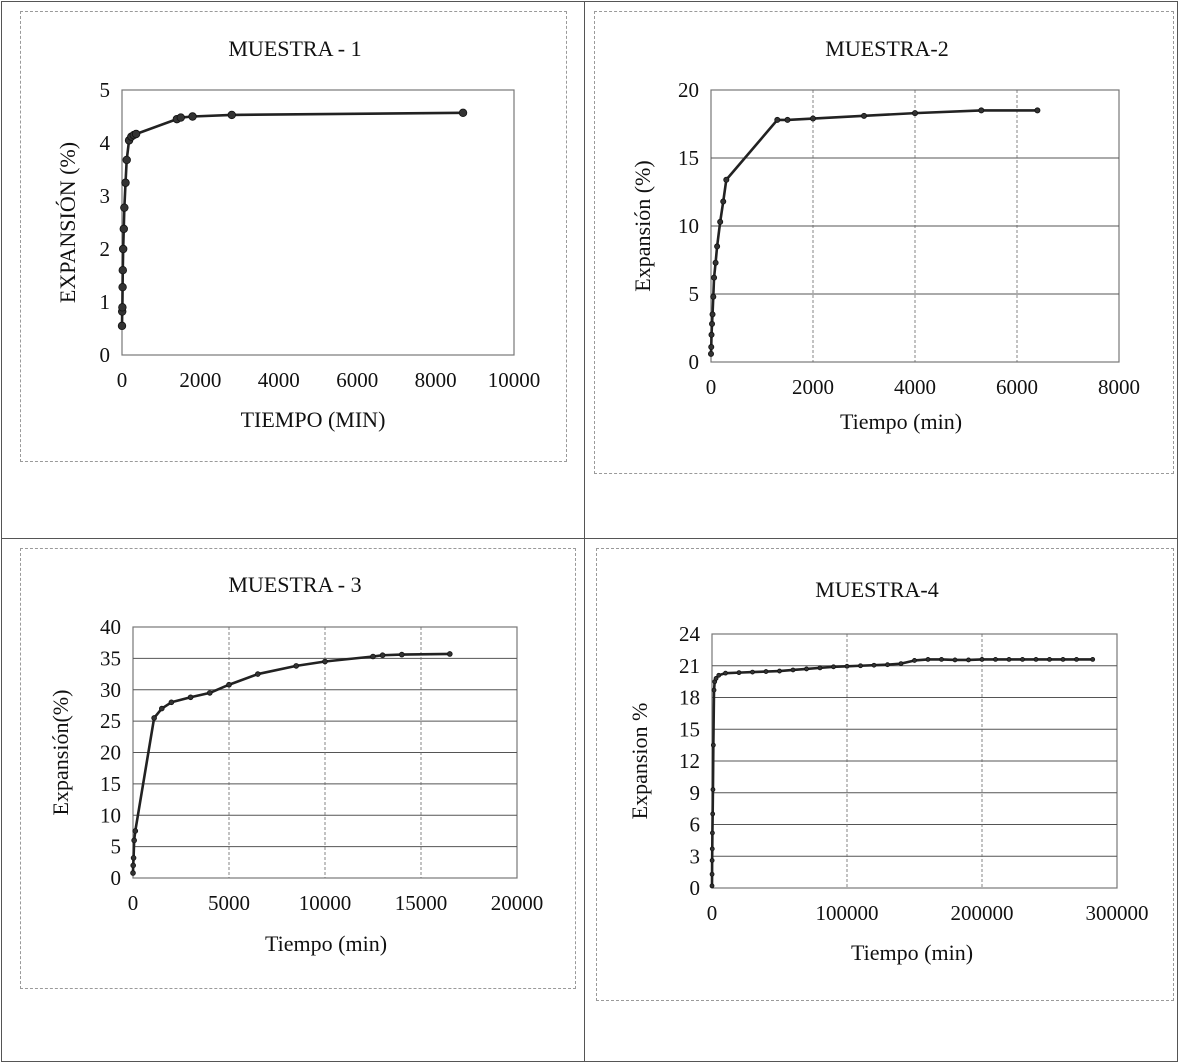  I want to click on x-axis-label: TIEMPO (MIN), so click(313, 419).